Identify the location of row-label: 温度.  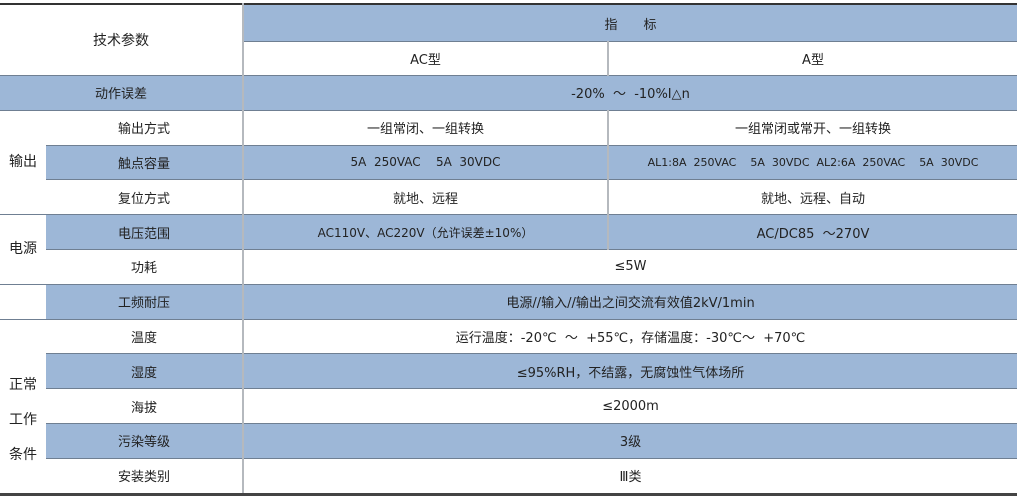
(144, 336).